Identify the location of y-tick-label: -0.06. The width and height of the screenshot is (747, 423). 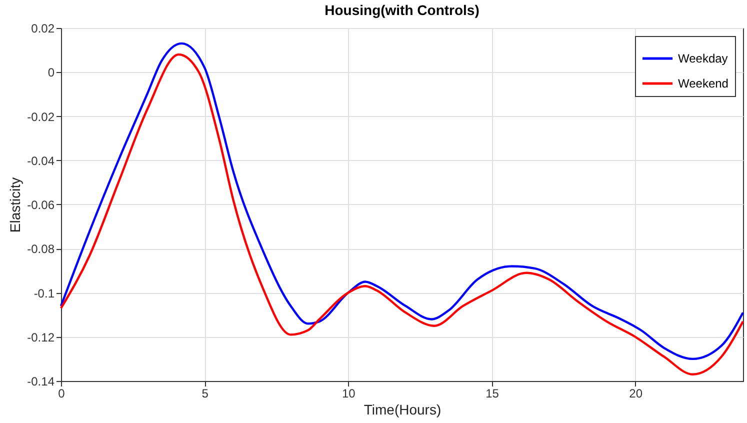
(41, 205).